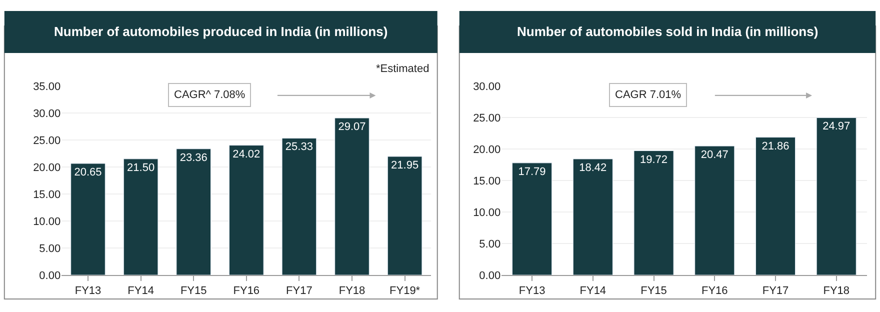  I want to click on data-label: 24.02, so click(246, 154).